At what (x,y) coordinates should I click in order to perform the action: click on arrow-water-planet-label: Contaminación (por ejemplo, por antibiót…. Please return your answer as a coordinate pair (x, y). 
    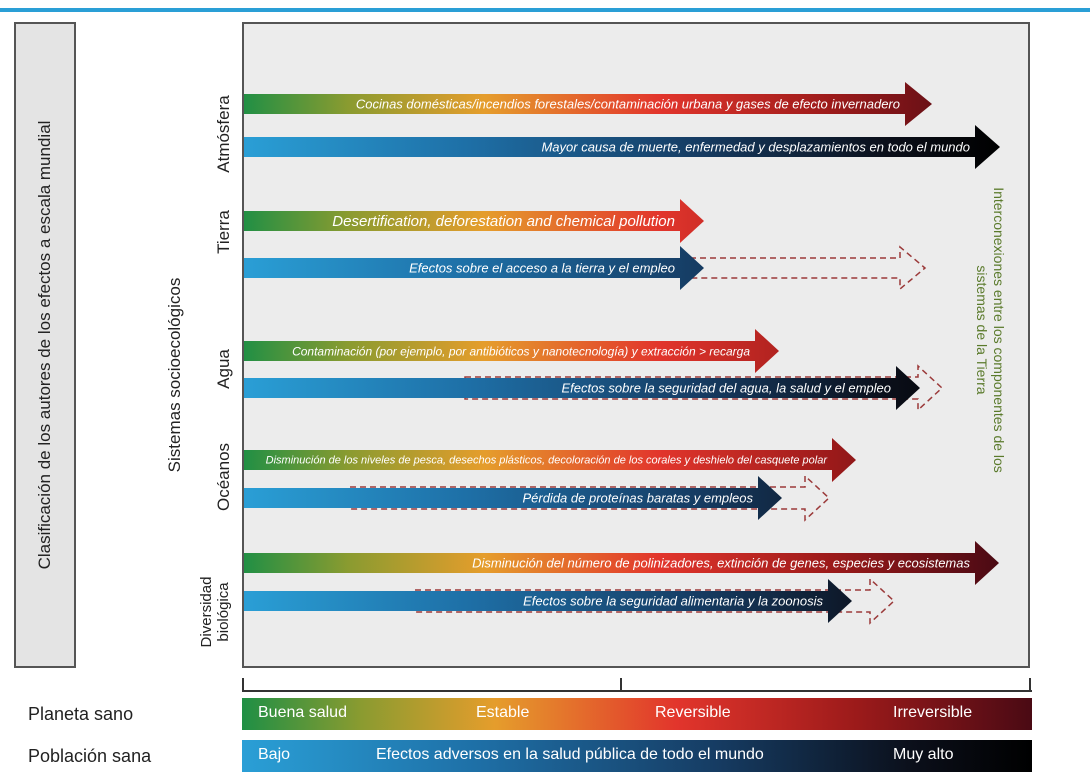
    Looking at the image, I should click on (521, 352).